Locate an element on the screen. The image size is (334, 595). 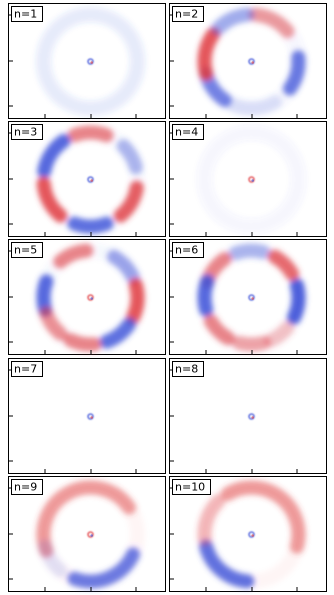
panel: n=4 is located at coordinates (248, 179).